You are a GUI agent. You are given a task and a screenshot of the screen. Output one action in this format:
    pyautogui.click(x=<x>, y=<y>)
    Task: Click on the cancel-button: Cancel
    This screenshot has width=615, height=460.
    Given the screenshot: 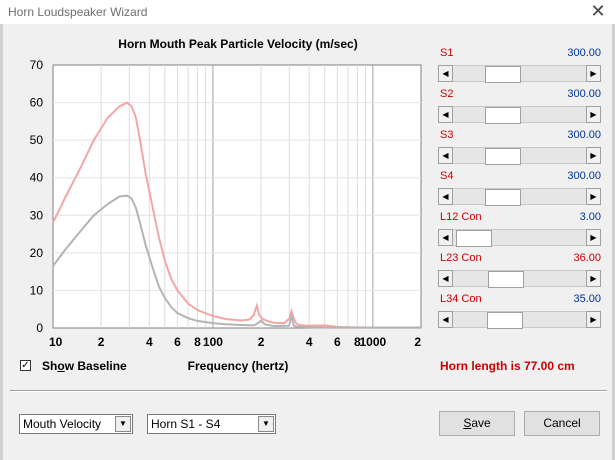 What is the action you would take?
    pyautogui.click(x=562, y=423)
    